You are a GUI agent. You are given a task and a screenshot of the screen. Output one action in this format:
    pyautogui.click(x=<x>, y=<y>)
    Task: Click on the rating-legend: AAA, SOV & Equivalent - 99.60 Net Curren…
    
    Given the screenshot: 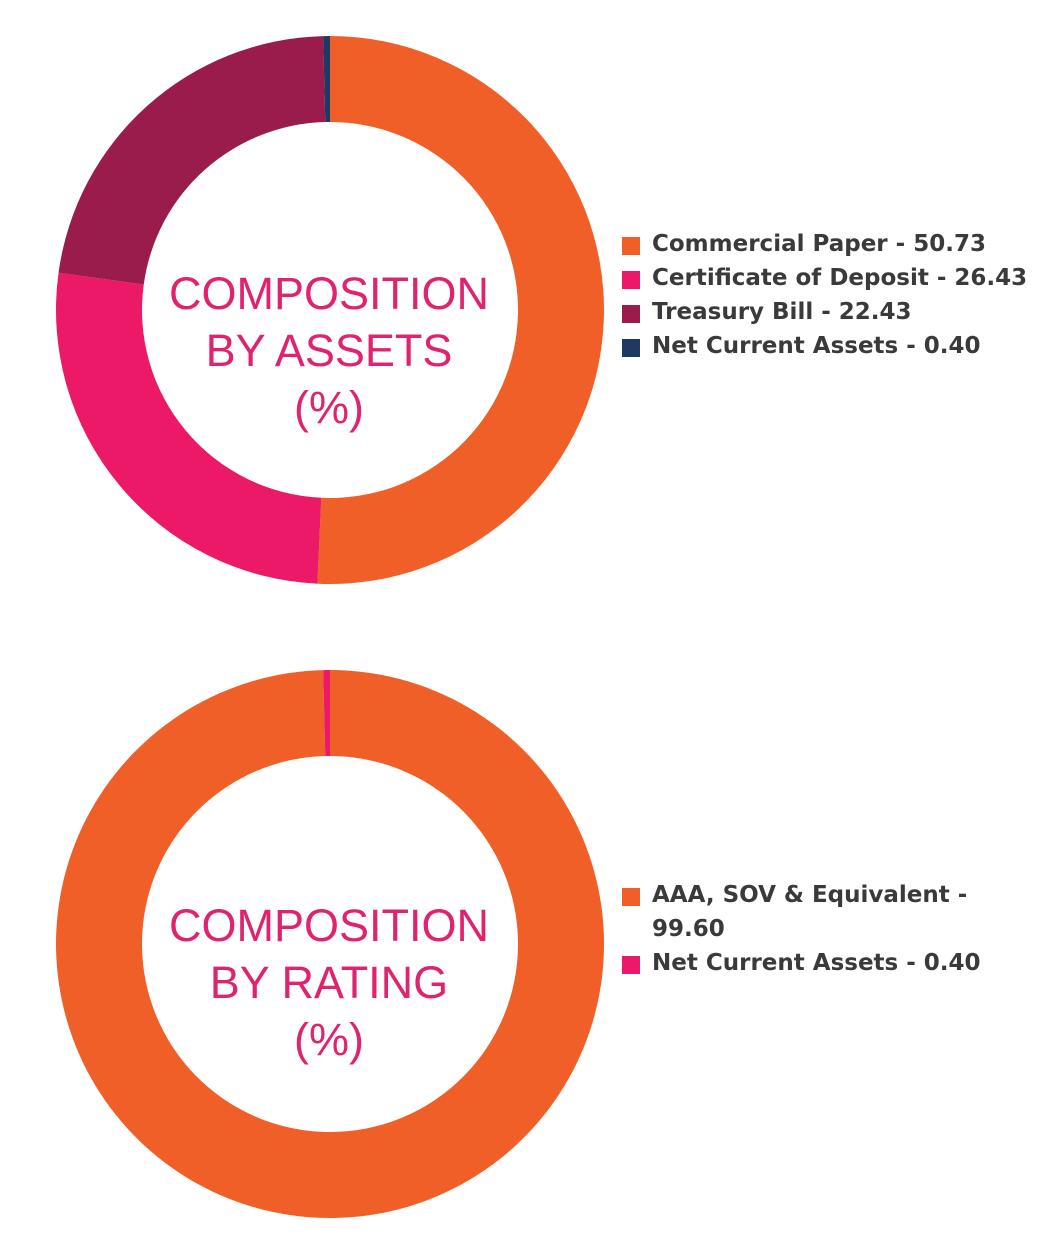 What is the action you would take?
    pyautogui.click(x=832, y=929)
    